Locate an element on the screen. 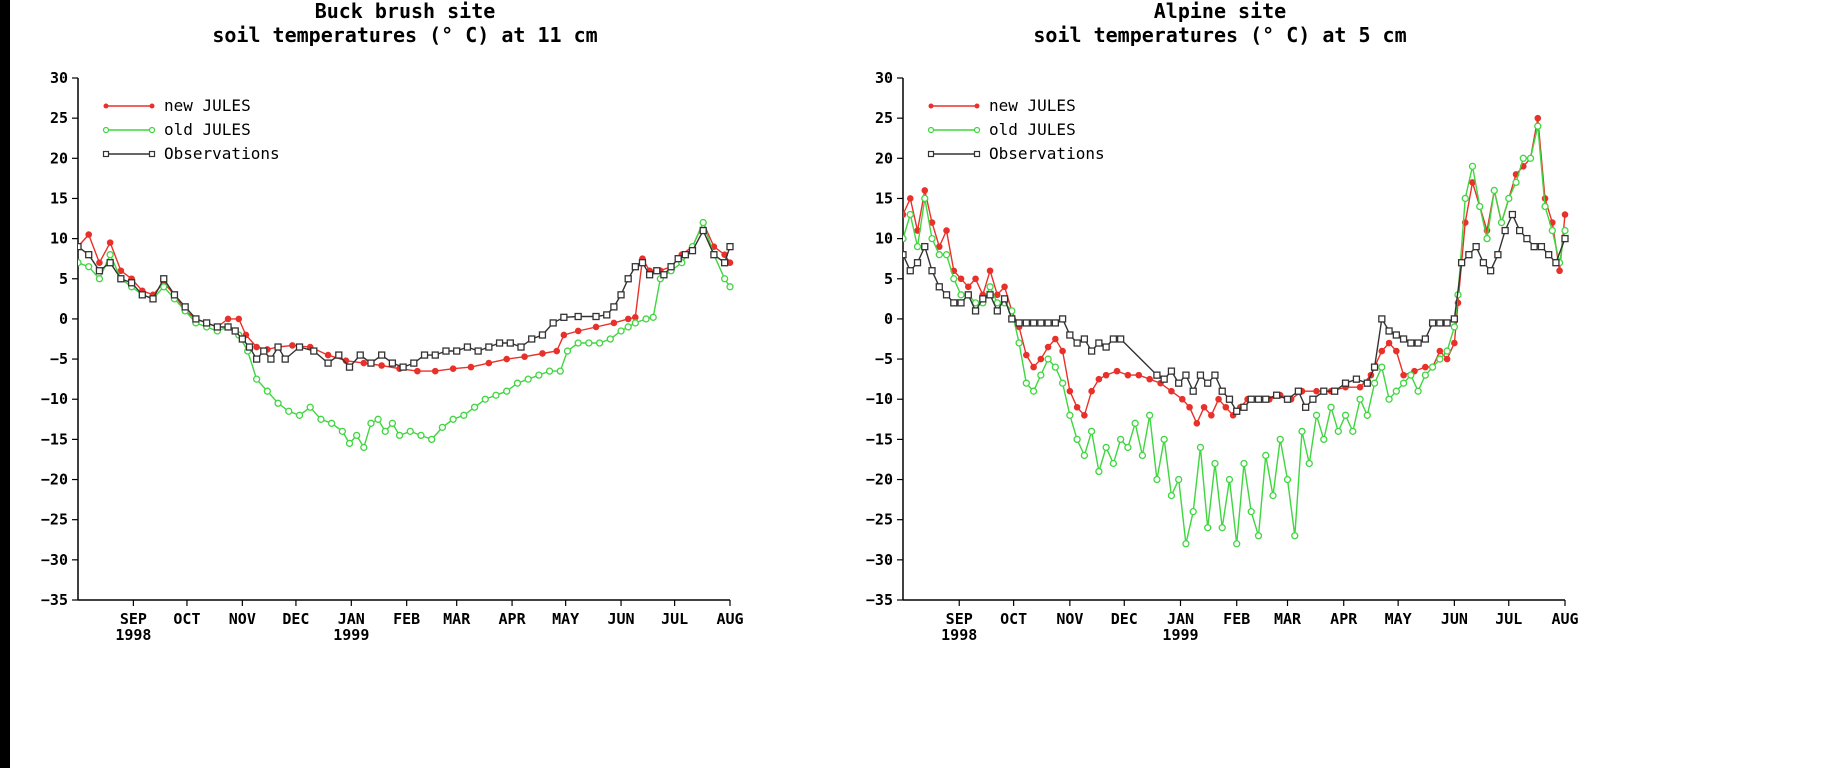  series-new-jules is located at coordinates (1236, 270).